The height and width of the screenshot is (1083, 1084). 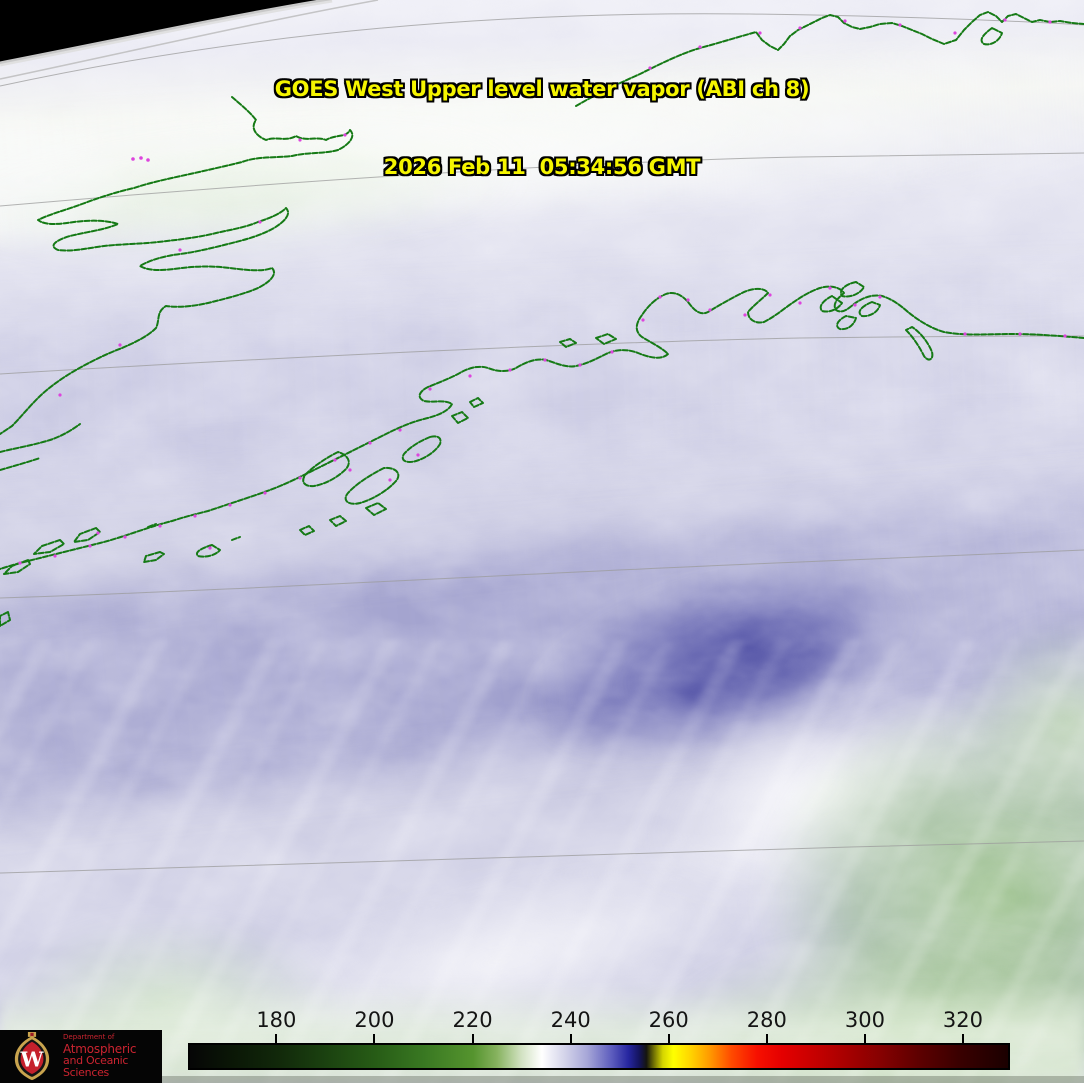 What do you see at coordinates (32, 1059) in the screenshot?
I see `crest-monogram: W` at bounding box center [32, 1059].